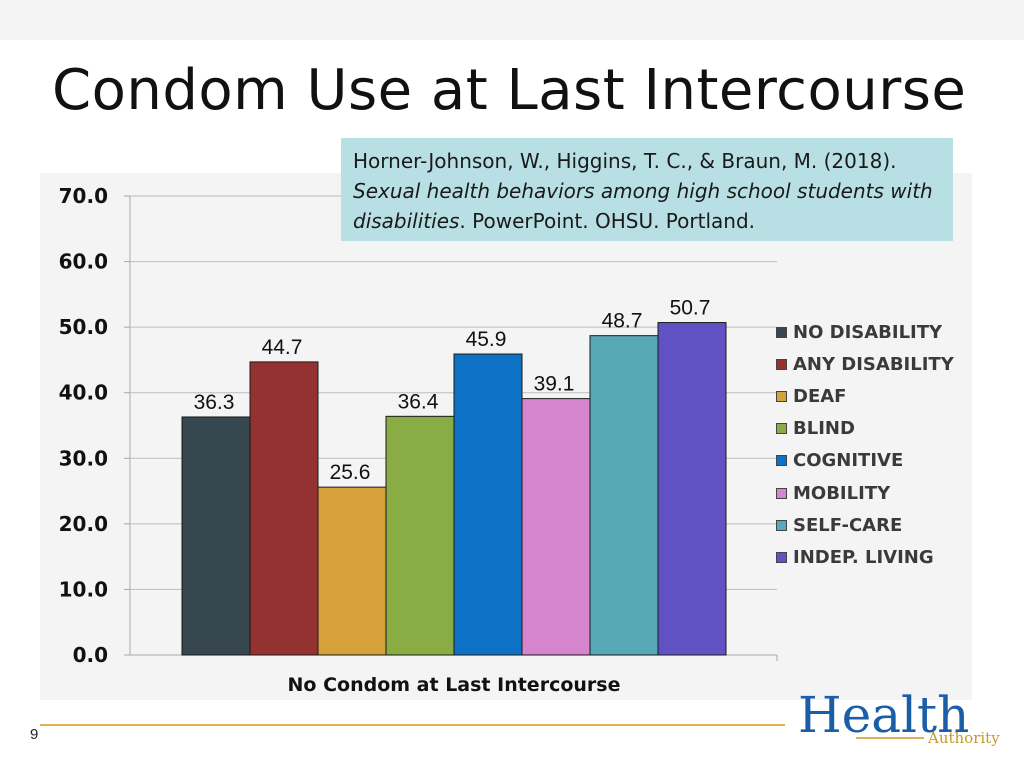 The width and height of the screenshot is (1024, 768). Describe the element at coordinates (216, 536) in the screenshot. I see `bar-no-disability` at that location.